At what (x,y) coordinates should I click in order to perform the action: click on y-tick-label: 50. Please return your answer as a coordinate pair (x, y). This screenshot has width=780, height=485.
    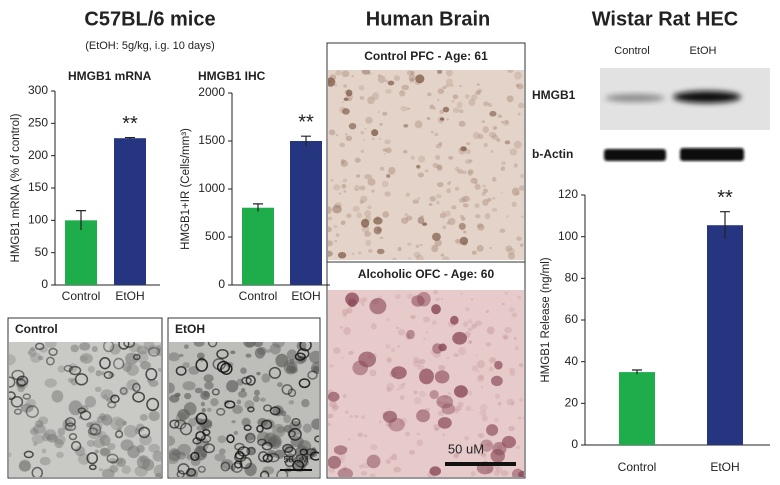
    Looking at the image, I should click on (42, 252).